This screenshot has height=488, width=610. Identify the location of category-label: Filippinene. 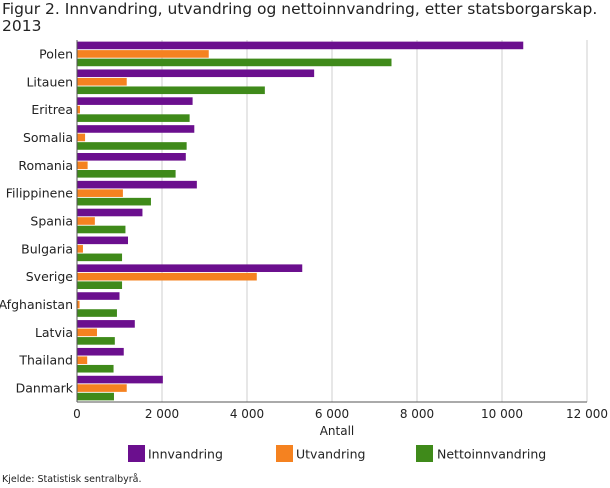
(40, 193).